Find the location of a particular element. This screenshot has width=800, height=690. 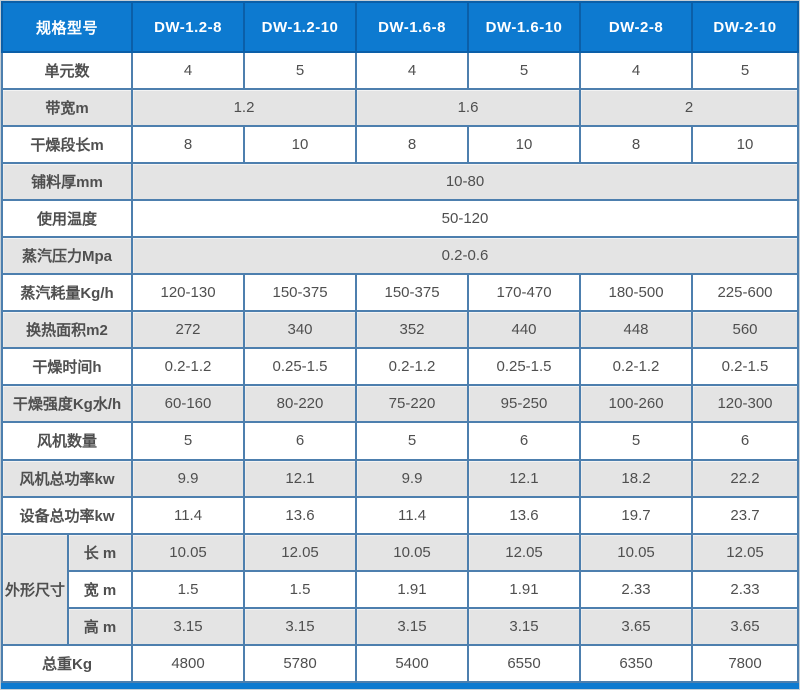

table-row: 蒸汽压力Mpa 0.2-0.6 is located at coordinates (400, 256).